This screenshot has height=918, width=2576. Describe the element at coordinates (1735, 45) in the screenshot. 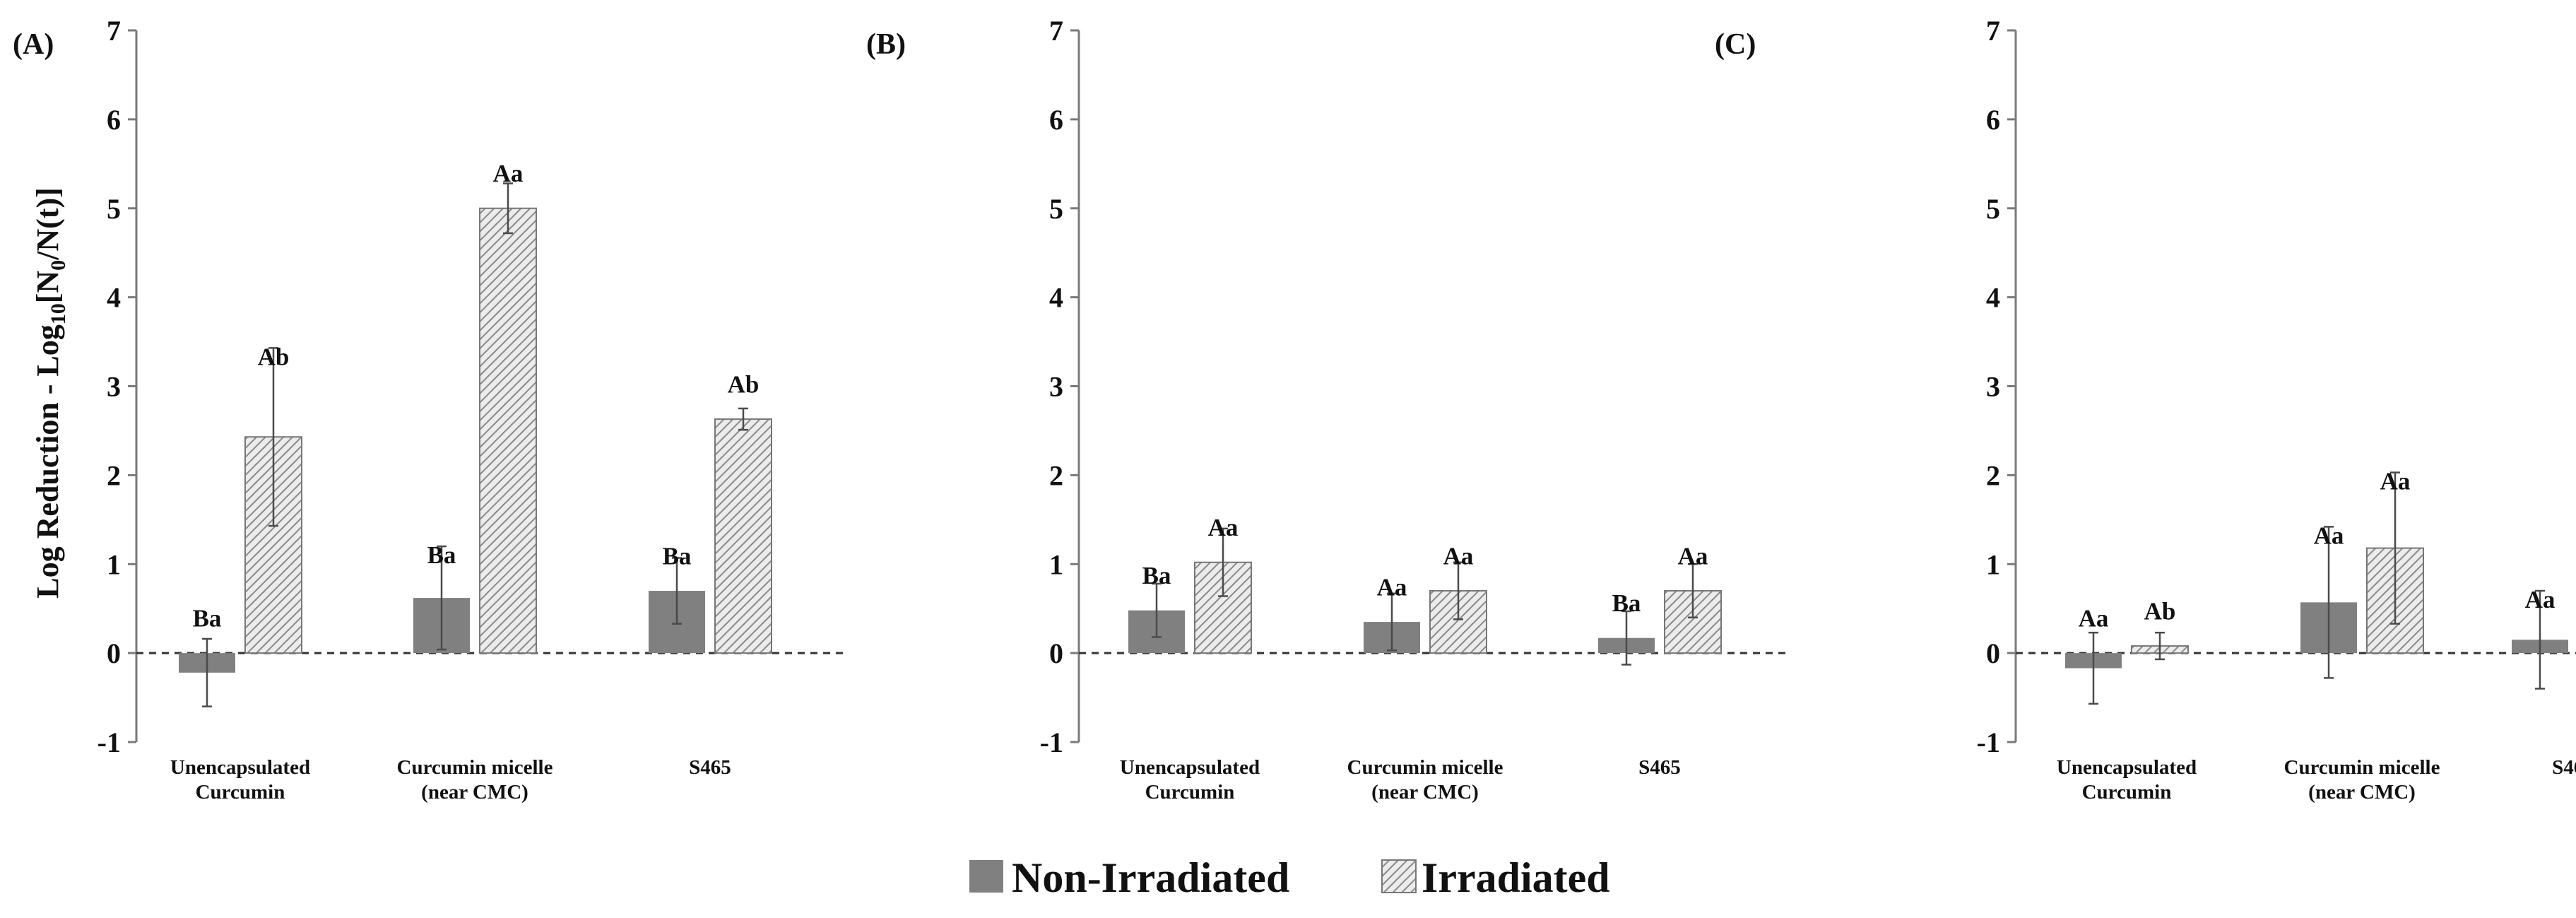

I see `panel-label: (C)` at that location.